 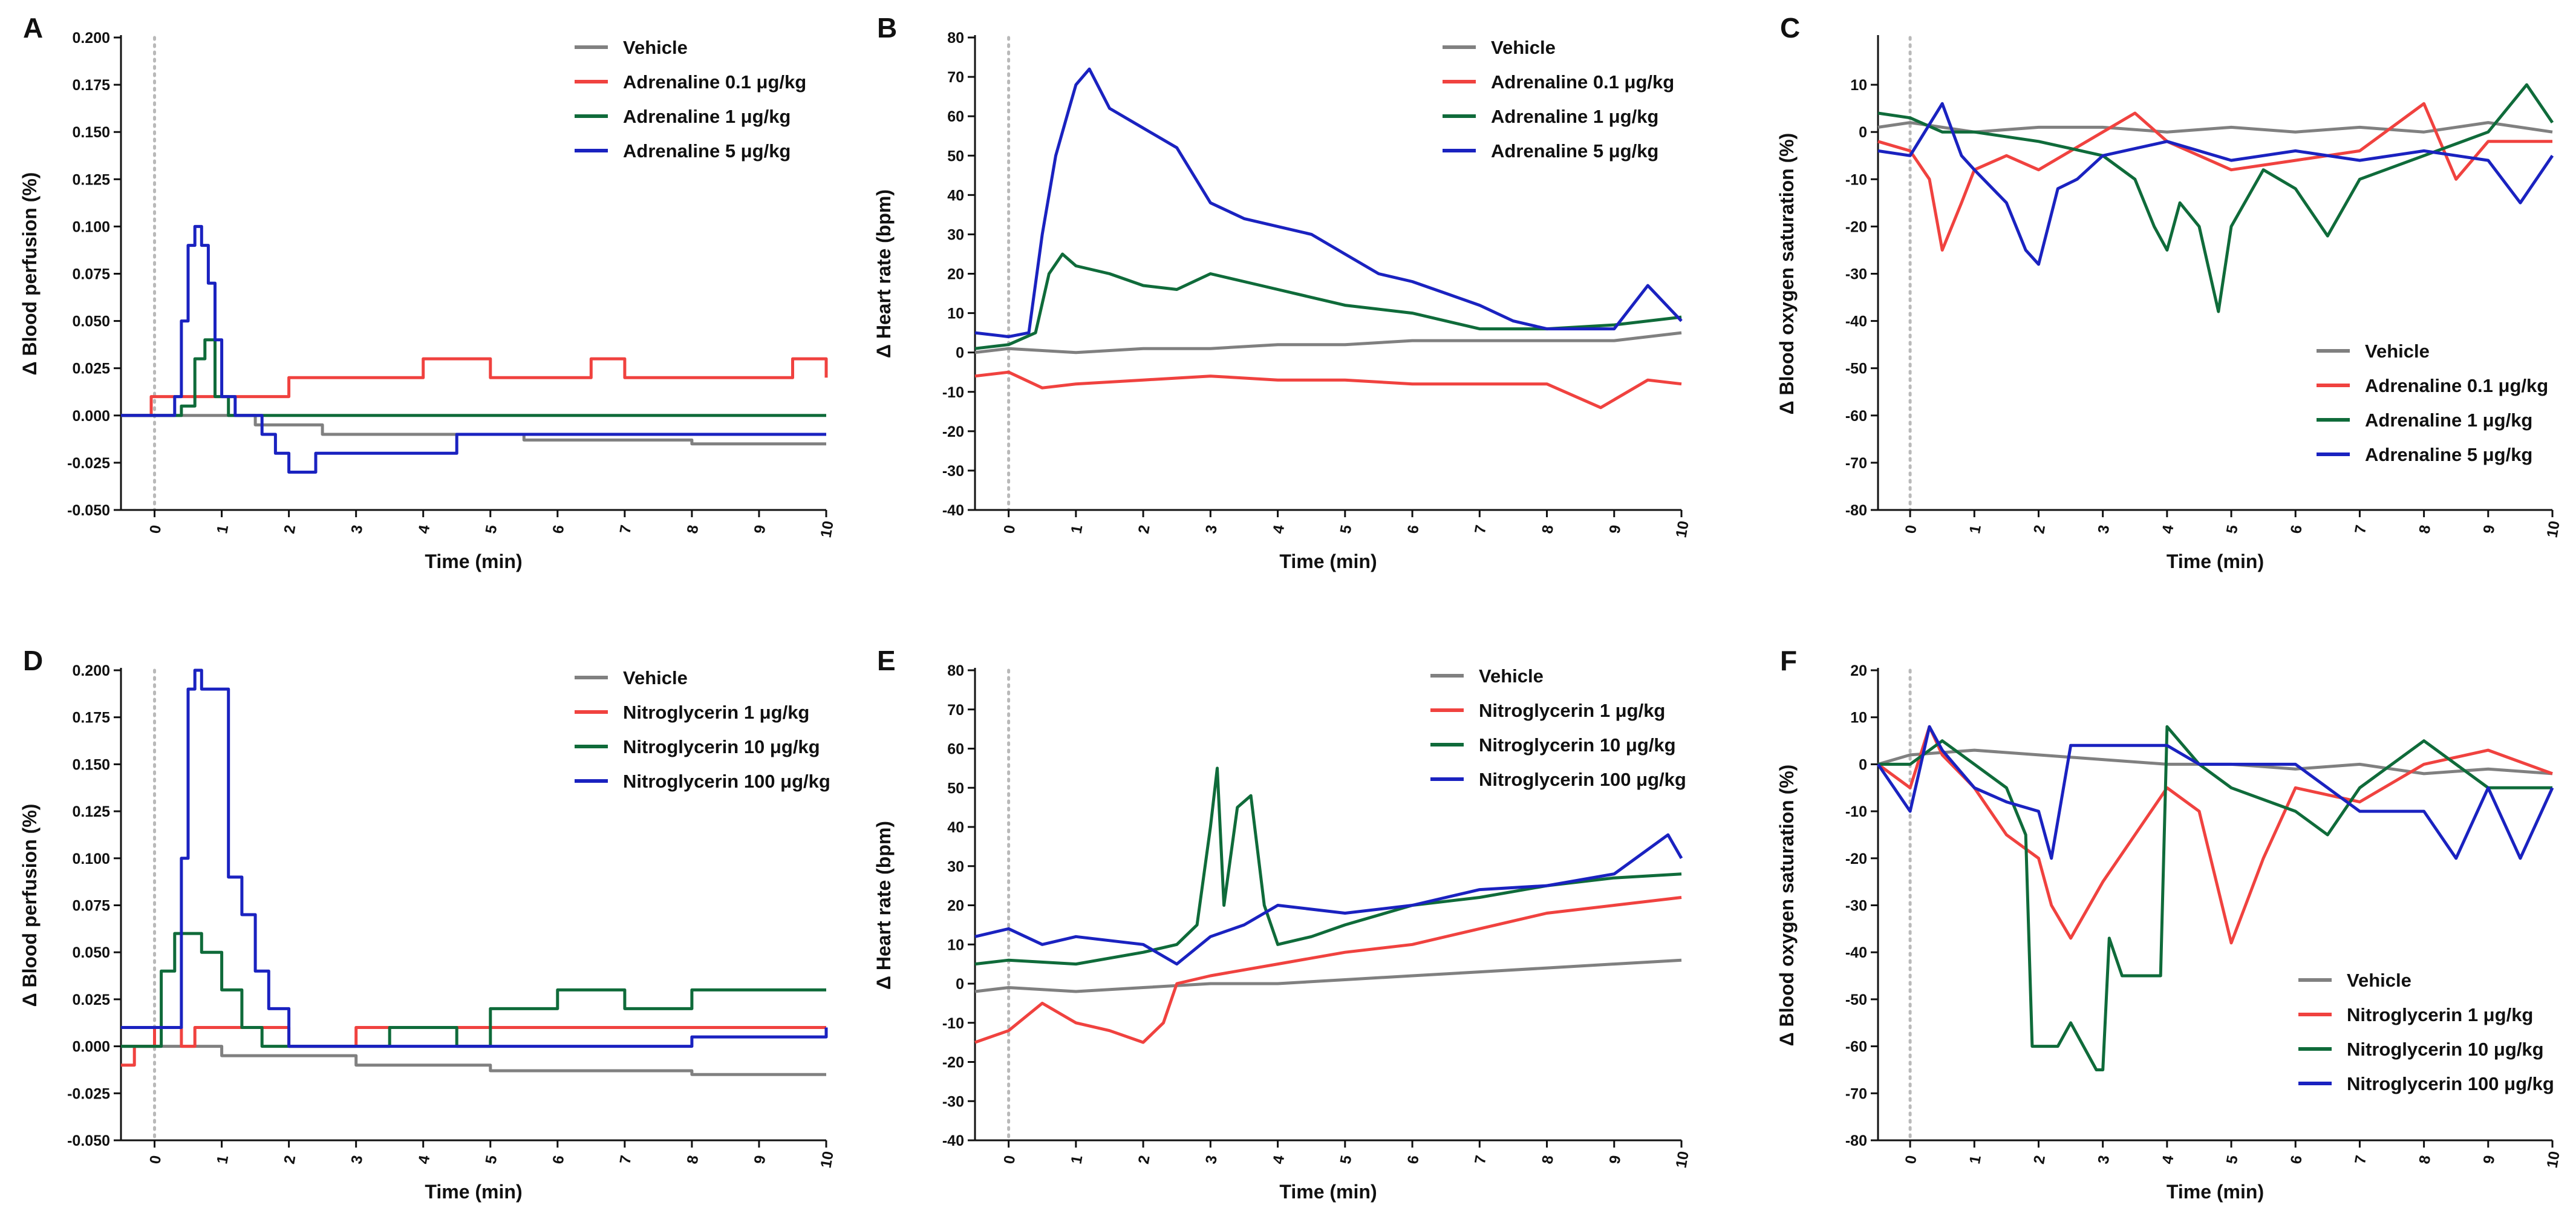 What do you see at coordinates (91, 718) in the screenshot?
I see `y-tick-label: 0.175` at bounding box center [91, 718].